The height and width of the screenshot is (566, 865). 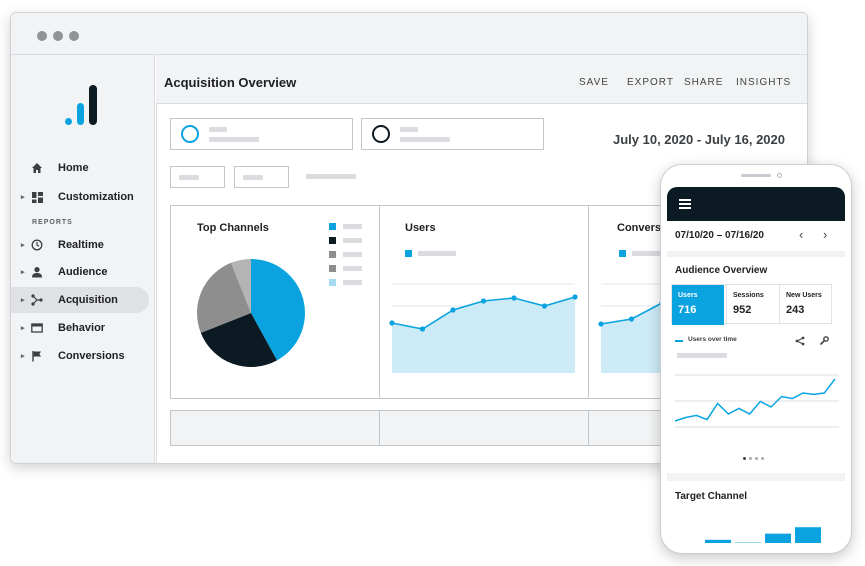 I want to click on sidebar-item-acquisition: ▸ Acquisition, so click(x=80, y=300).